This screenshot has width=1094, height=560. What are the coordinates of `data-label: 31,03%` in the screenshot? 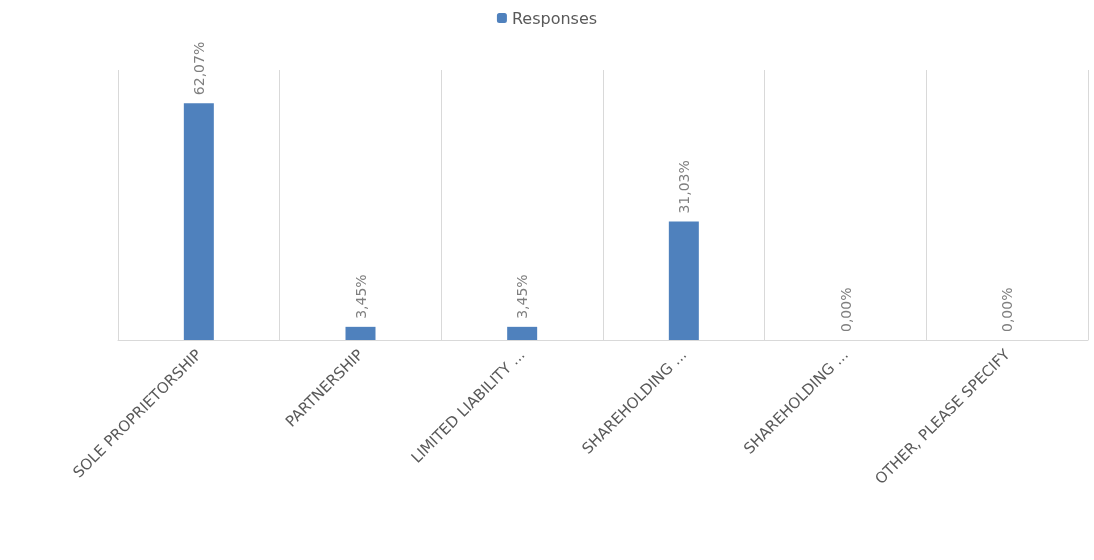 It's located at (683, 187).